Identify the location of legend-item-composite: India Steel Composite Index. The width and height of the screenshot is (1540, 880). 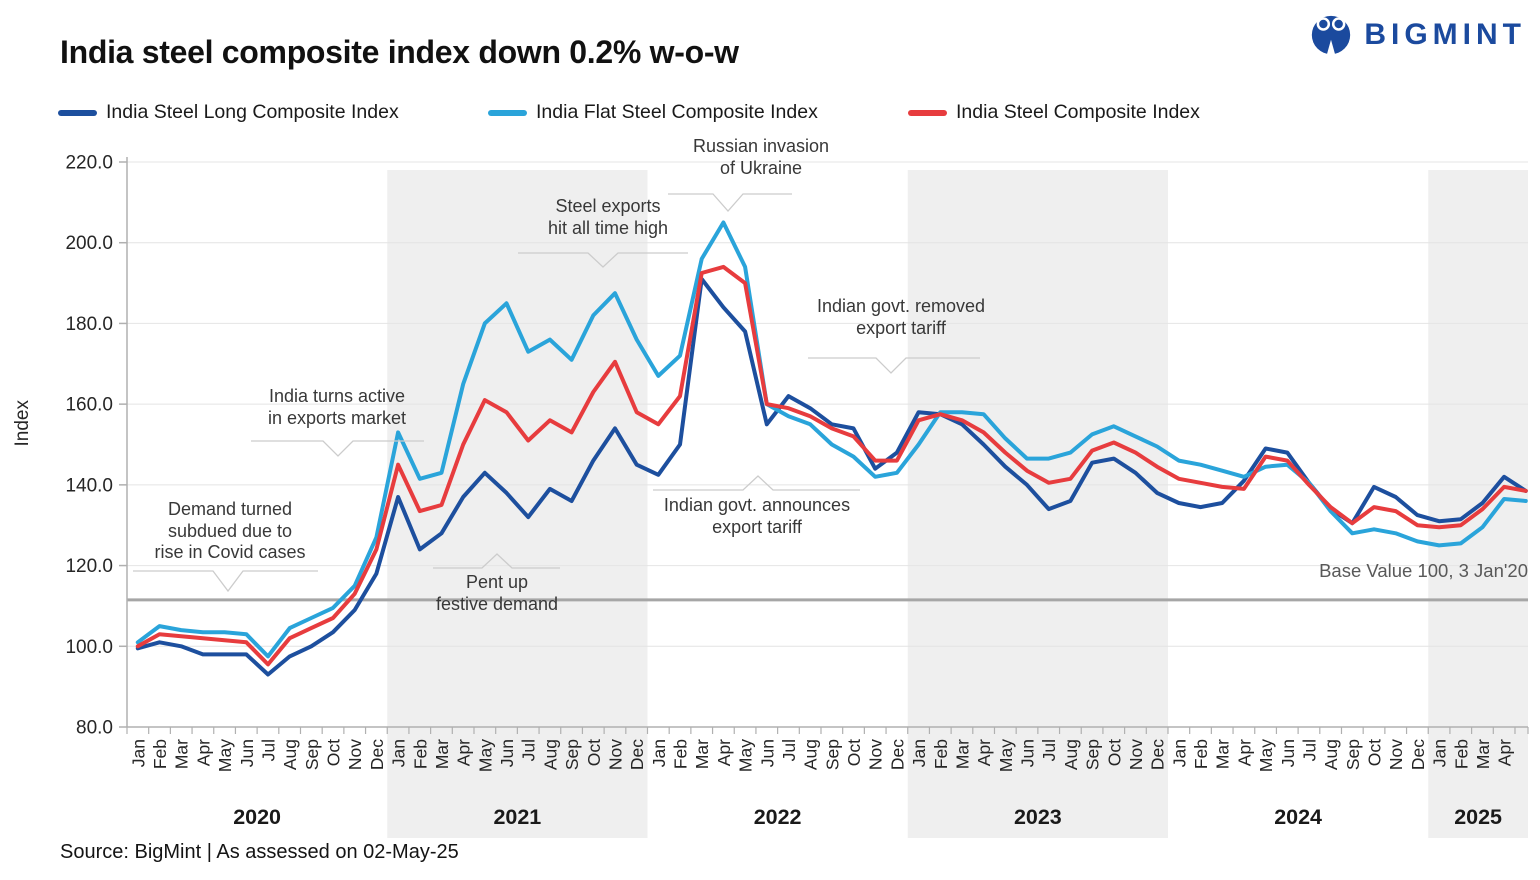
(1054, 112).